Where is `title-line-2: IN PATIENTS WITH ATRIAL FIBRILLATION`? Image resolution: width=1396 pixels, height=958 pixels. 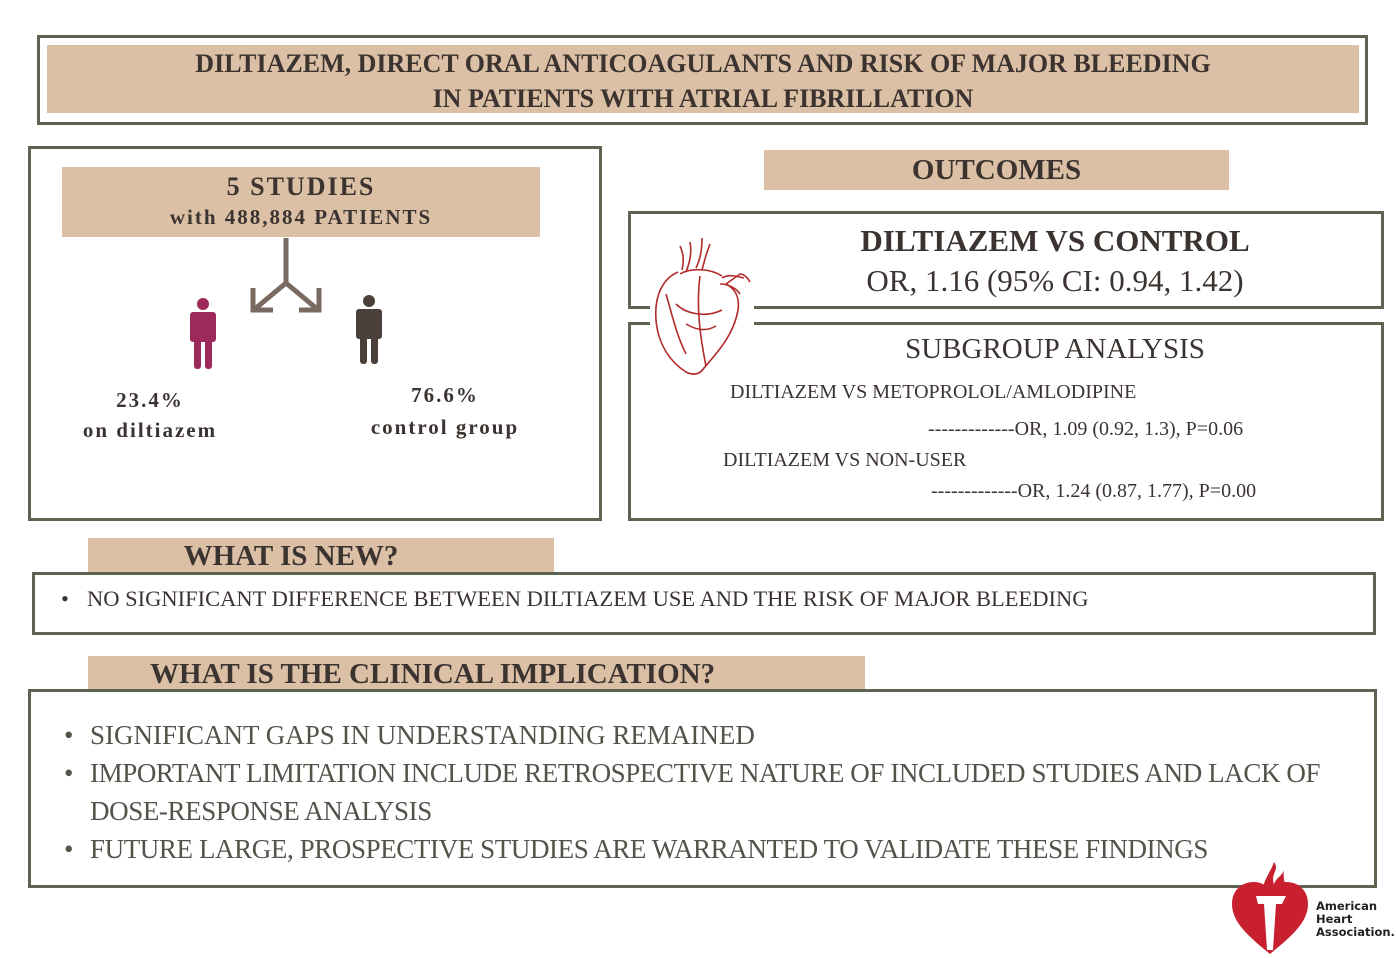
title-line-2: IN PATIENTS WITH ATRIAL FIBRILLATION is located at coordinates (703, 98).